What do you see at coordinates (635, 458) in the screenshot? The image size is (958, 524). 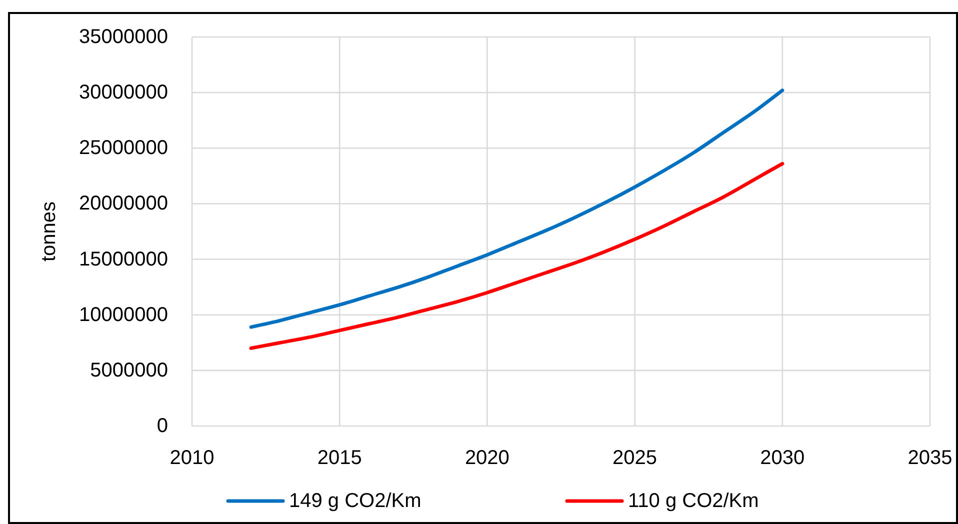 I see `x-tick-label: 2025` at bounding box center [635, 458].